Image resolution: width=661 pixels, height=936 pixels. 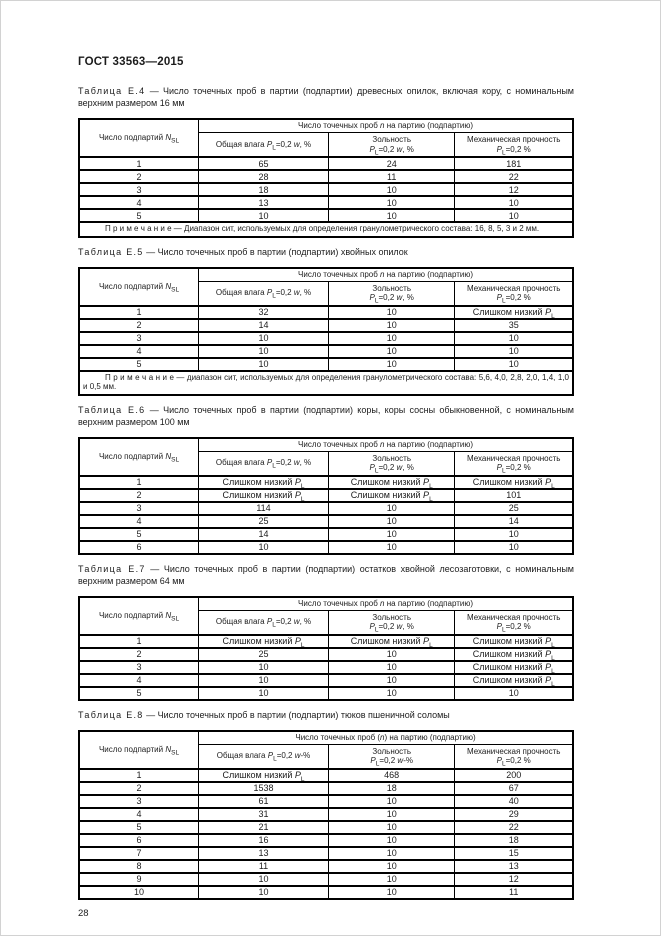 I want to click on table-cell: 114, so click(x=263, y=508).